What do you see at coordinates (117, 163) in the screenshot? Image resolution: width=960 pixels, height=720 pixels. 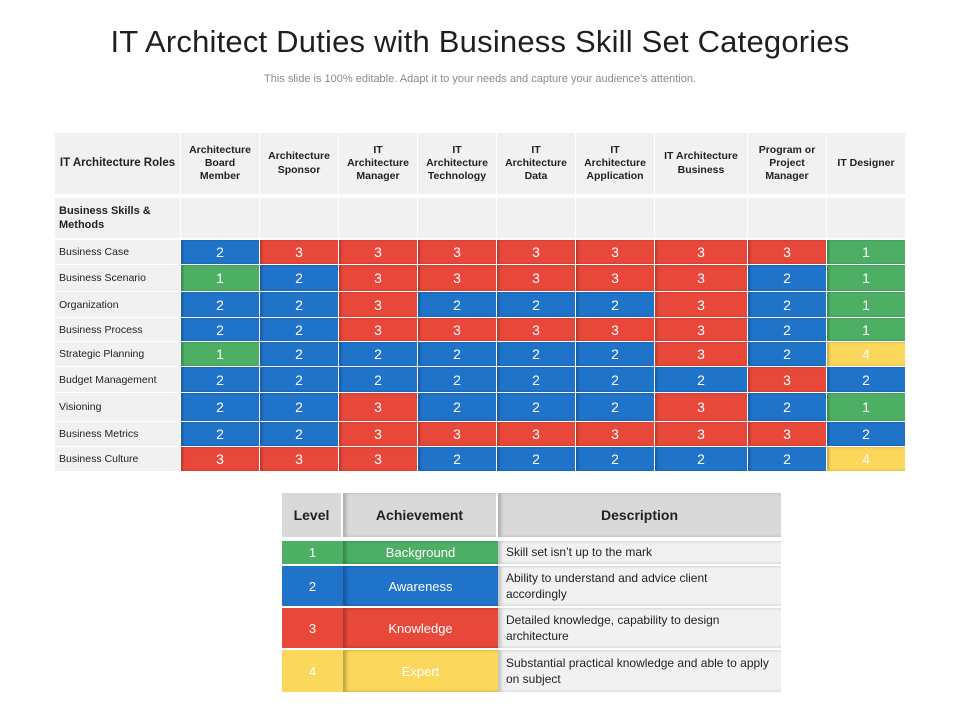 I see `matrix-corner-header: IT Architecture Roles` at bounding box center [117, 163].